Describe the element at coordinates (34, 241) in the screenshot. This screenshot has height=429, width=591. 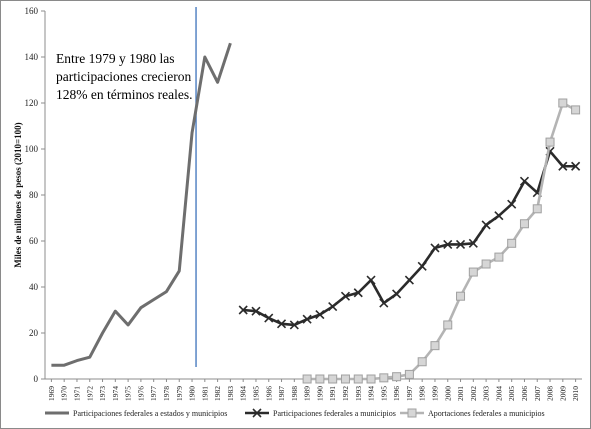
I see `y-tick-label: 60` at that location.